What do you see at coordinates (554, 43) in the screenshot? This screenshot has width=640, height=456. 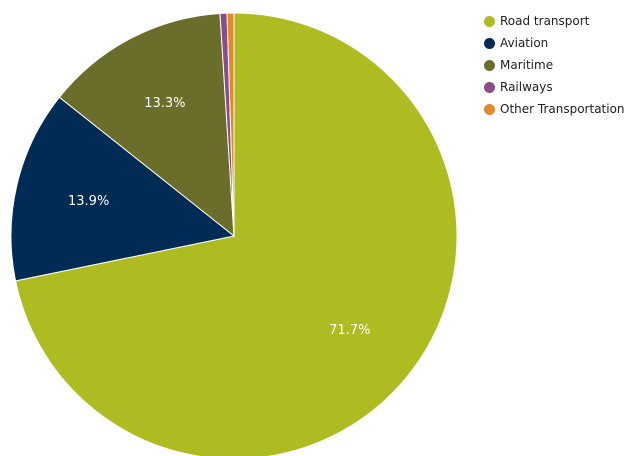 I see `legend-item-aviation: Aviation` at bounding box center [554, 43].